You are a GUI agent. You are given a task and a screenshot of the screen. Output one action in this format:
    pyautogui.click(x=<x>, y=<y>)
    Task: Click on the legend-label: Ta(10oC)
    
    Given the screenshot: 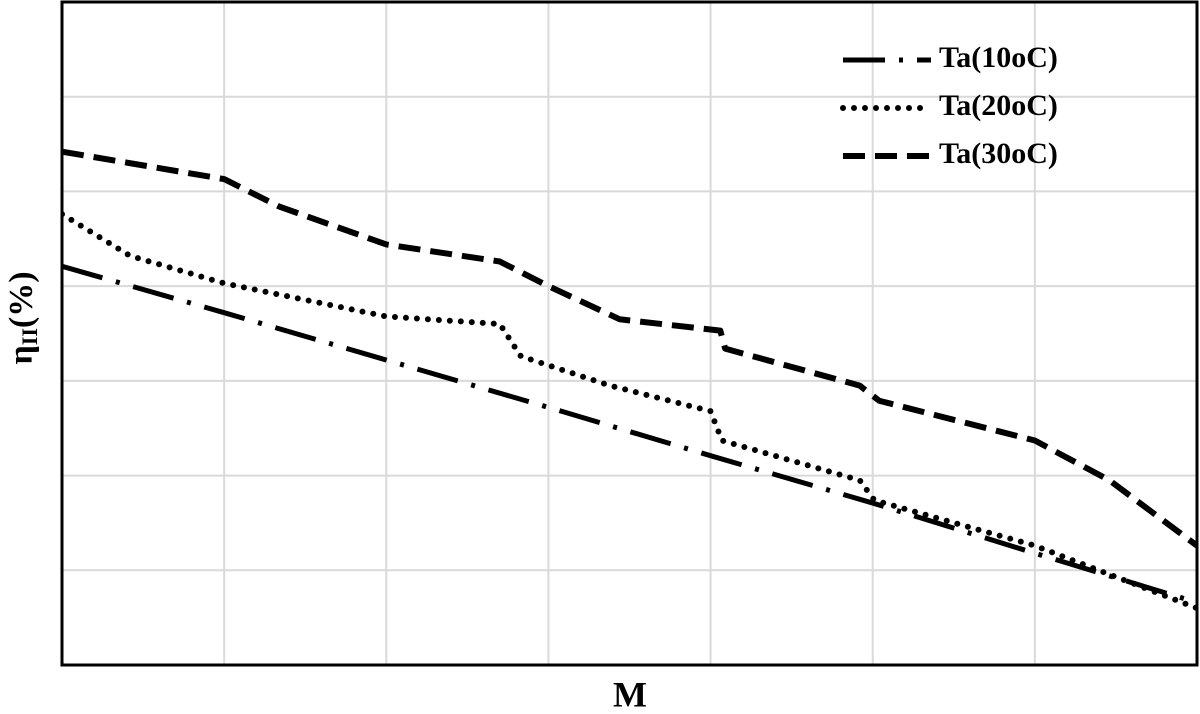 What is the action you would take?
    pyautogui.click(x=998, y=57)
    